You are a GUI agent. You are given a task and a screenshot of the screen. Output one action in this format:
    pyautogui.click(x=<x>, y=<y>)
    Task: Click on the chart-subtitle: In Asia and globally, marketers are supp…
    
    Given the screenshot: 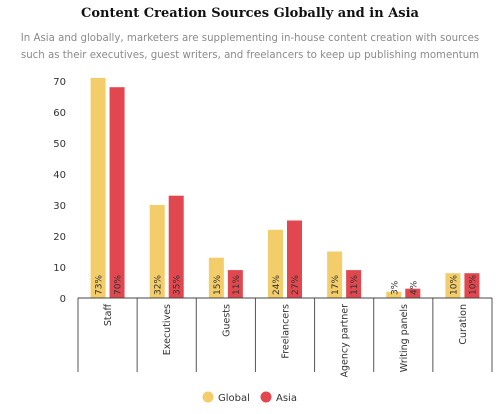 What is the action you would take?
    pyautogui.click(x=250, y=47)
    